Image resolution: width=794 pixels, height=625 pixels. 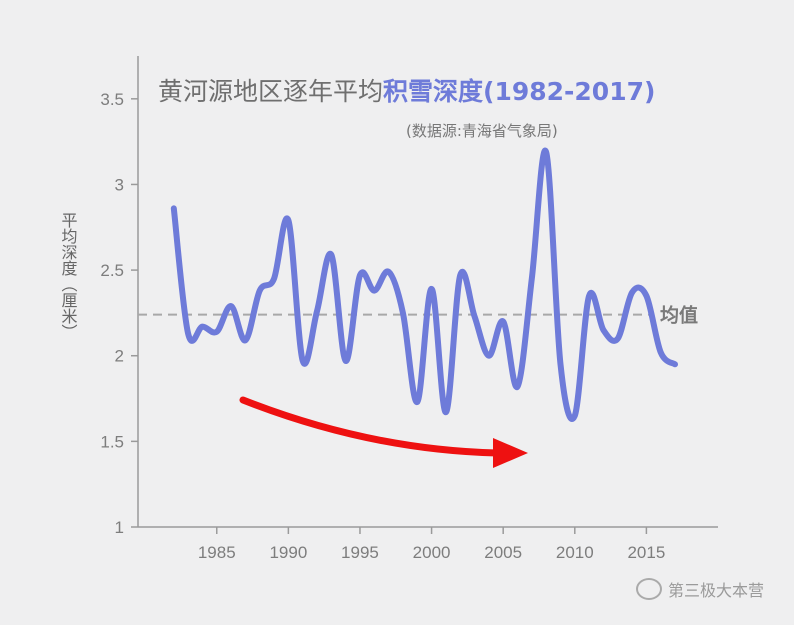 I want to click on watermark: 第三极大本营, so click(x=699, y=589).